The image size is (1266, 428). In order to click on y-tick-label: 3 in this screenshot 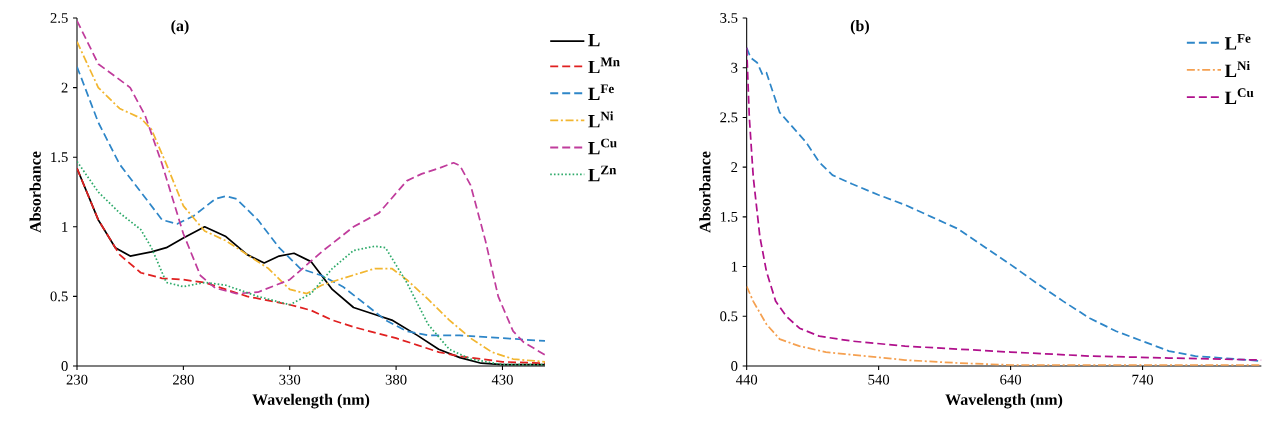, I will do `click(734, 67)`.